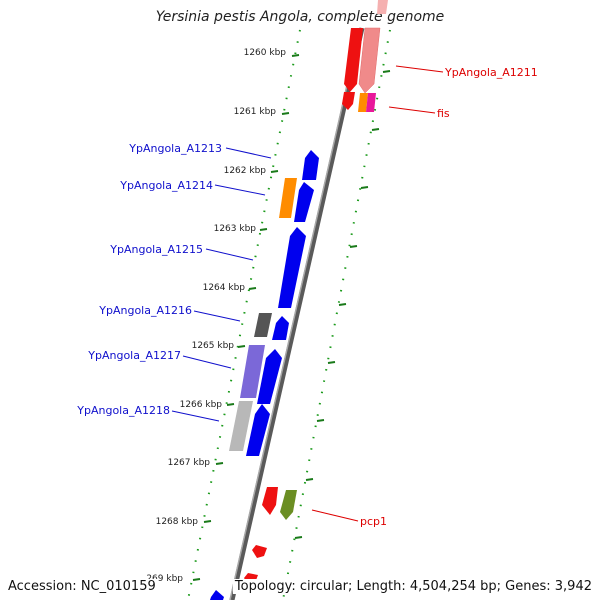 The height and width of the screenshot is (600, 600). I want to click on scale-label: 1263 kbp, so click(235, 229).